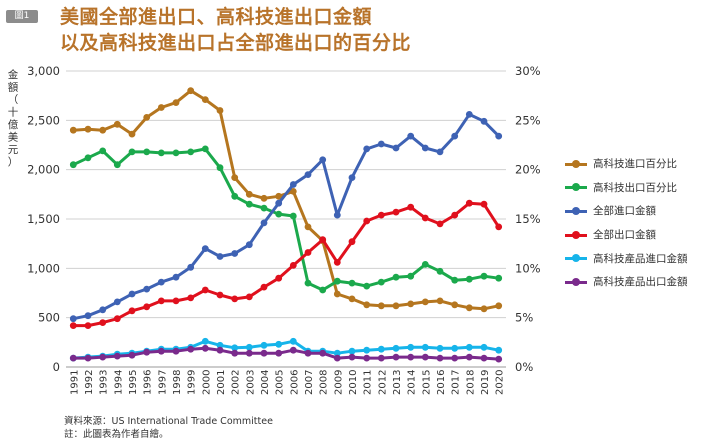 This screenshot has height=447, width=708. Describe the element at coordinates (524, 318) in the screenshot. I see `y-right-tick-label: 5%` at that location.